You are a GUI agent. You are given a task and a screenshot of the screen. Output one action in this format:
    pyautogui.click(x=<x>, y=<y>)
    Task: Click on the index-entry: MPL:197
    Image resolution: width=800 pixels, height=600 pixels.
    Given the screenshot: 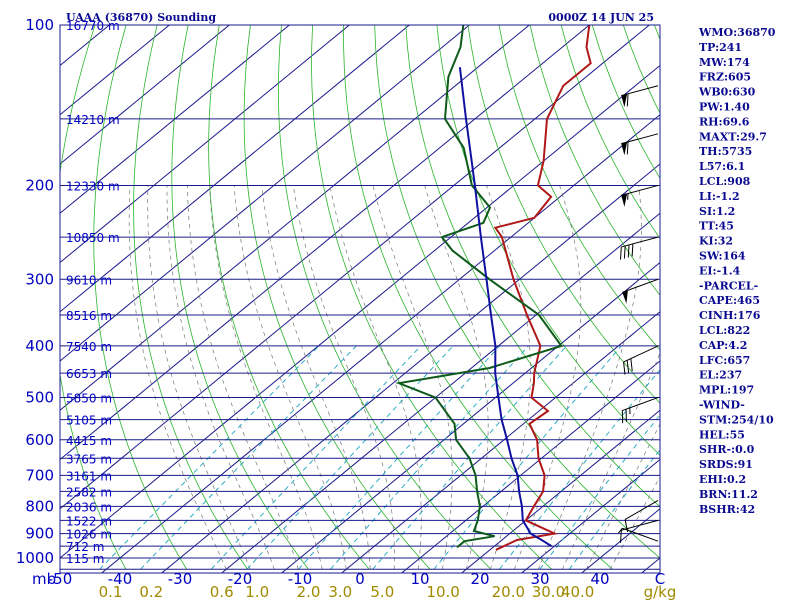 What is the action you would take?
    pyautogui.click(x=726, y=390)
    